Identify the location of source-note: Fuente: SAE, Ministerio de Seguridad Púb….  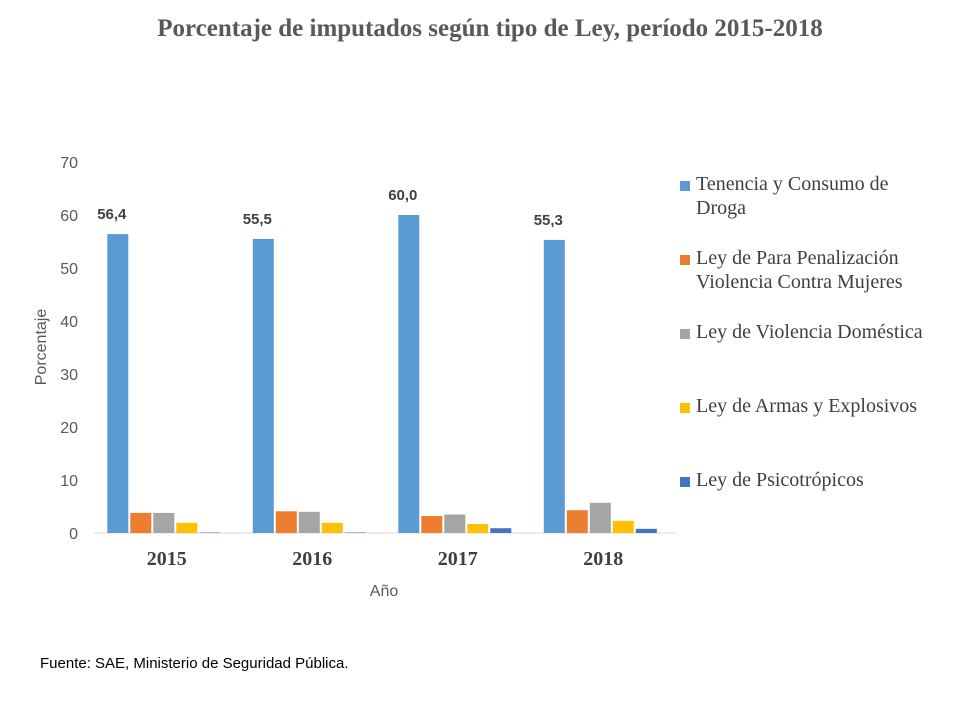
(194, 663).